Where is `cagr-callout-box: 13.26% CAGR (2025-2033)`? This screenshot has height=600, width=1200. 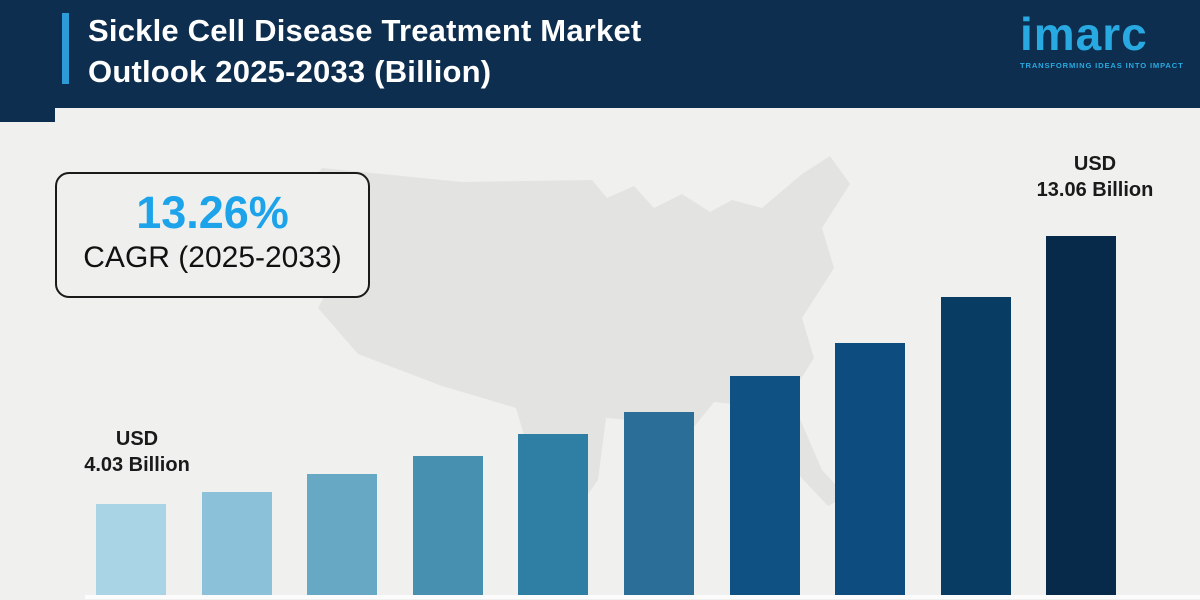 cagr-callout-box: 13.26% CAGR (2025-2033) is located at coordinates (212, 235).